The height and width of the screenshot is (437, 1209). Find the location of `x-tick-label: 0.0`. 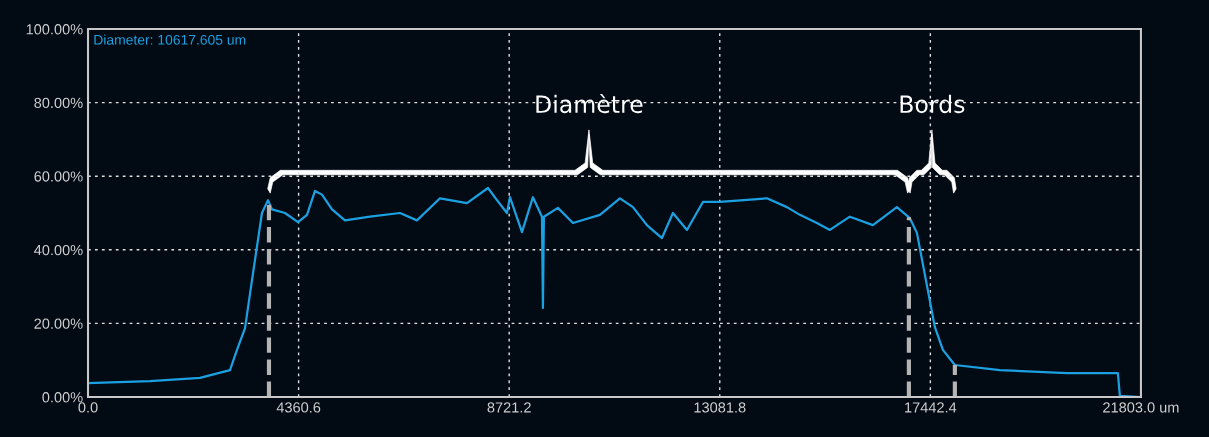

x-tick-label: 0.0 is located at coordinates (88, 407).